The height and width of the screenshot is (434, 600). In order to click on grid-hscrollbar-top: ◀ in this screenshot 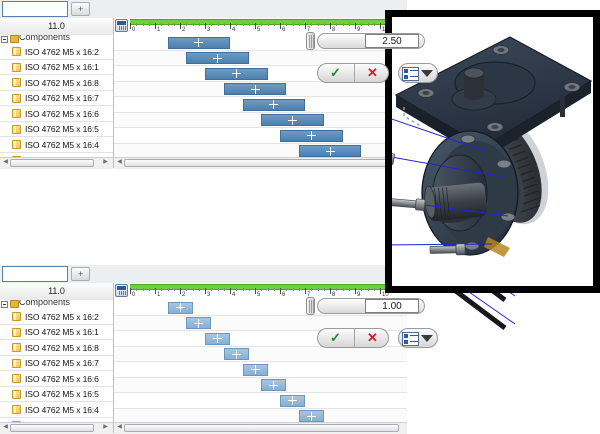, I will do `click(260, 163)`.